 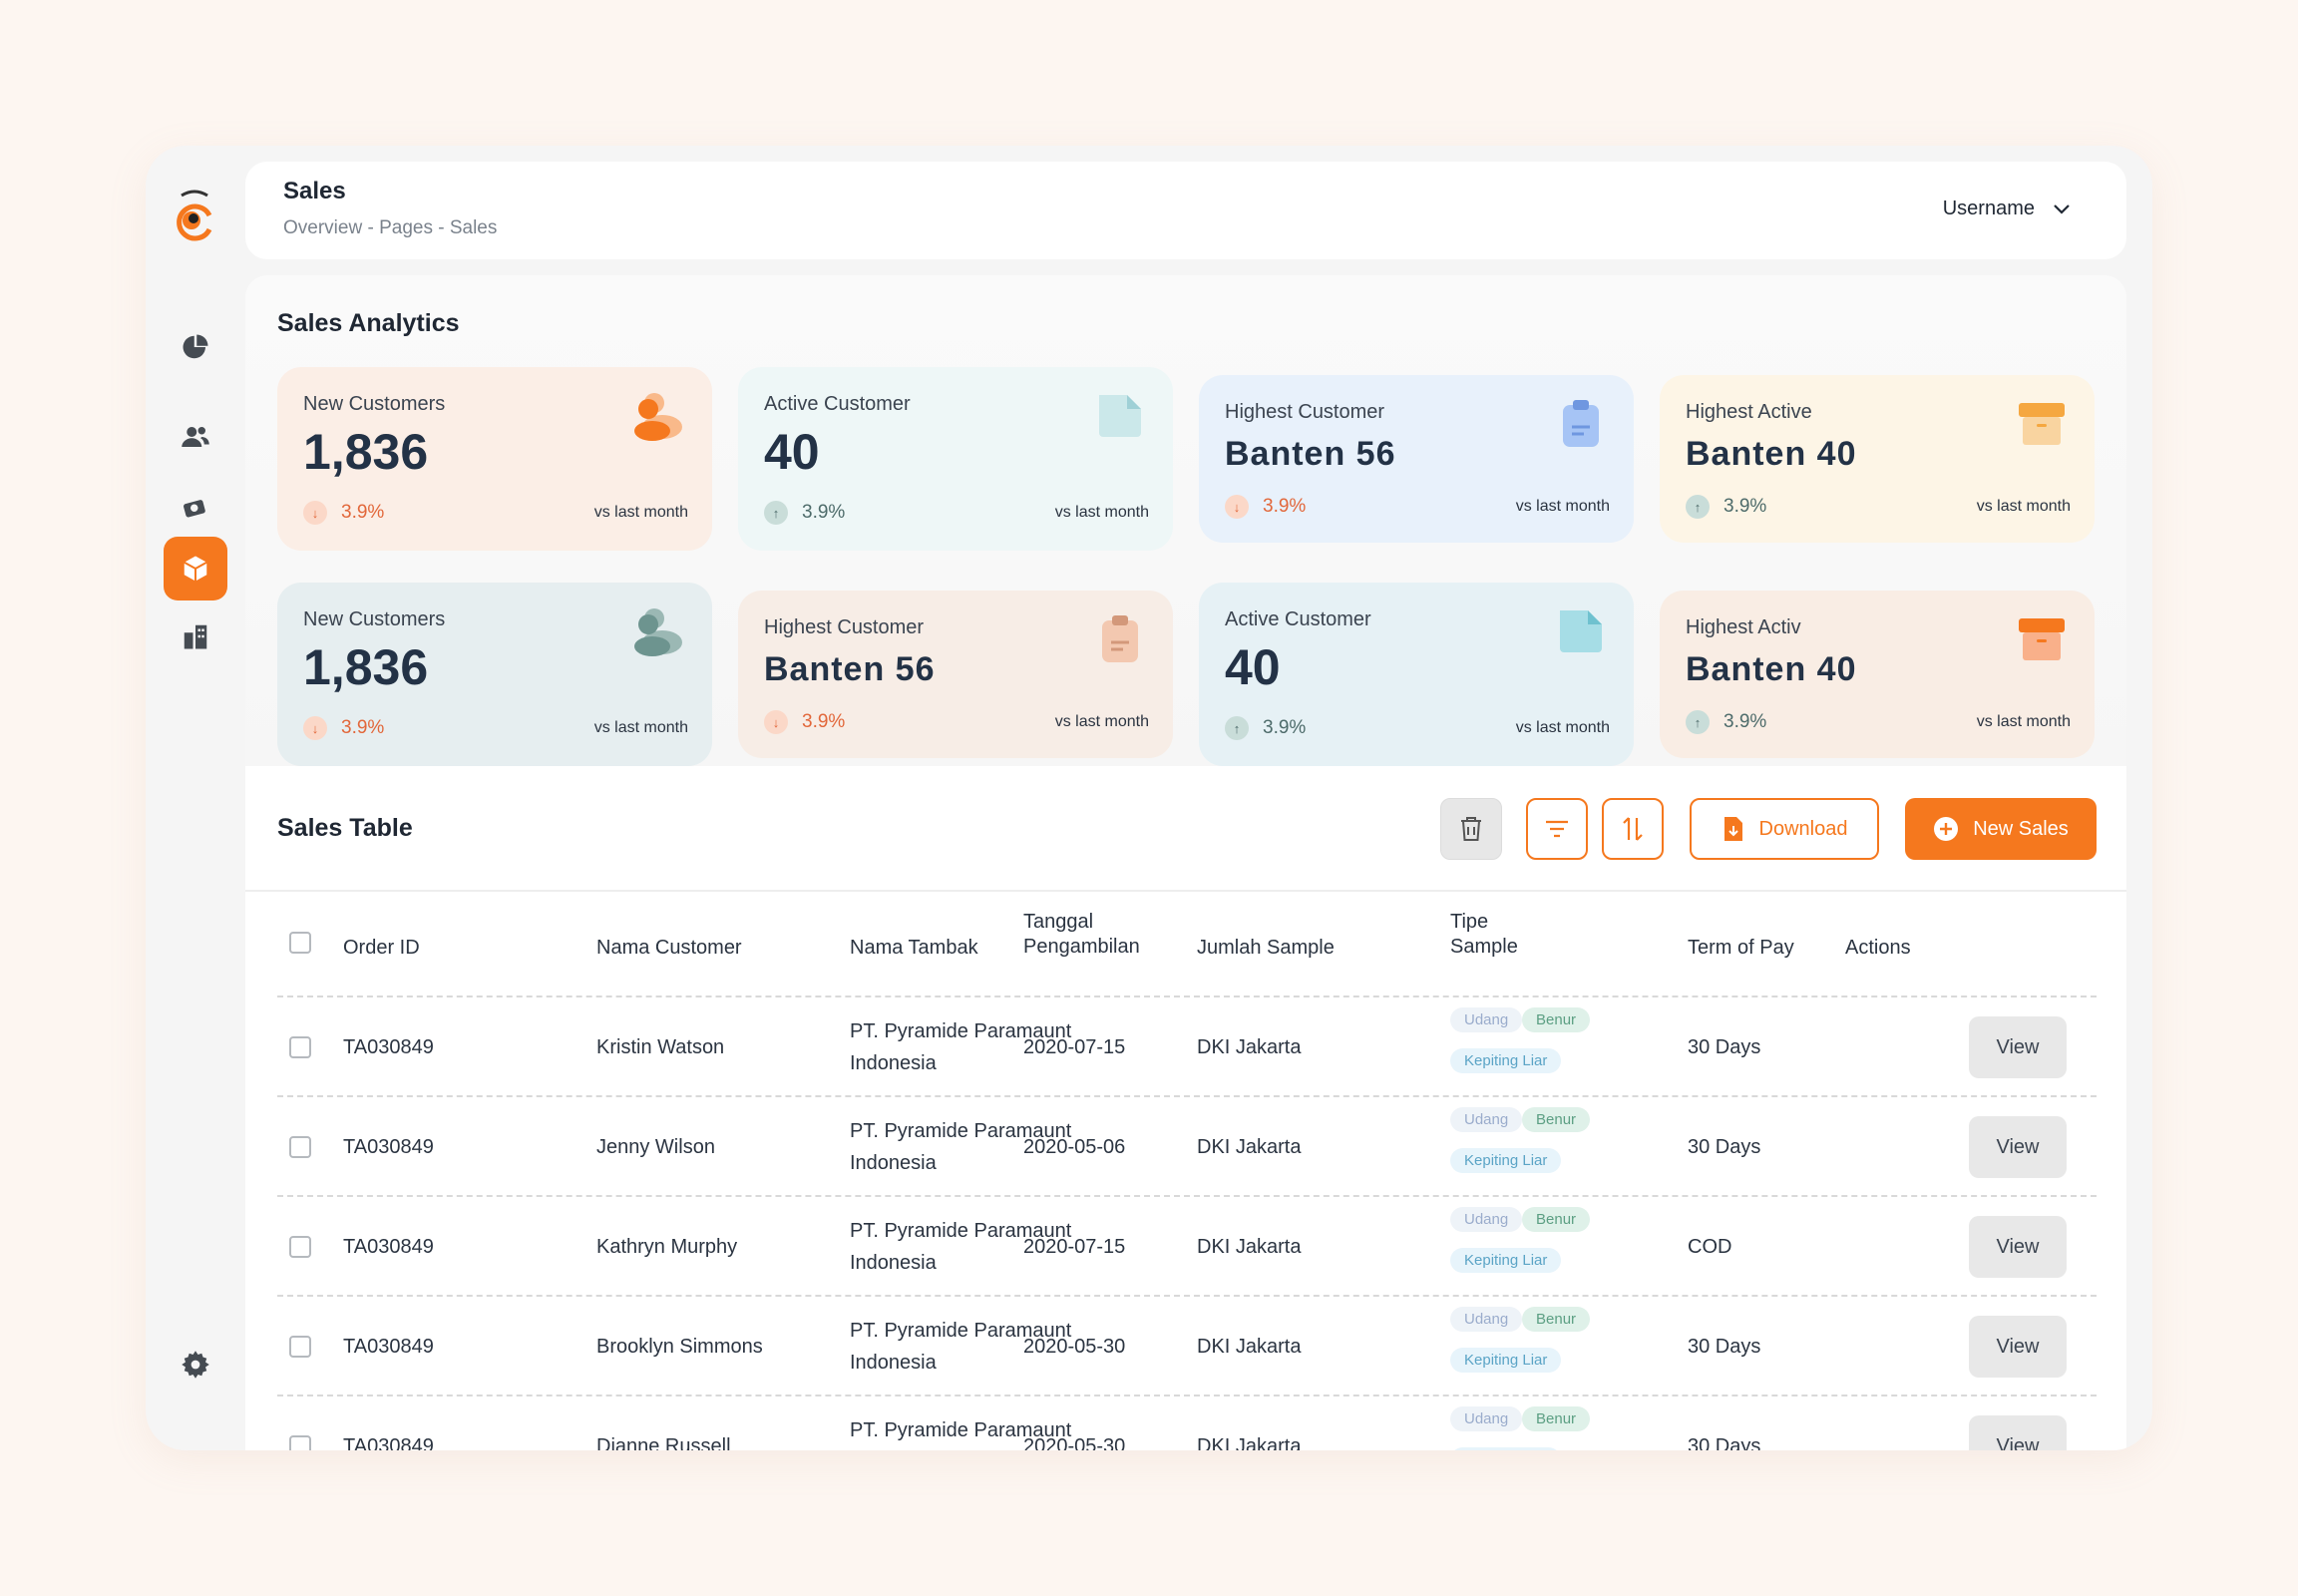 What do you see at coordinates (1749, 412) in the screenshot?
I see `stat-label: Highest Active` at bounding box center [1749, 412].